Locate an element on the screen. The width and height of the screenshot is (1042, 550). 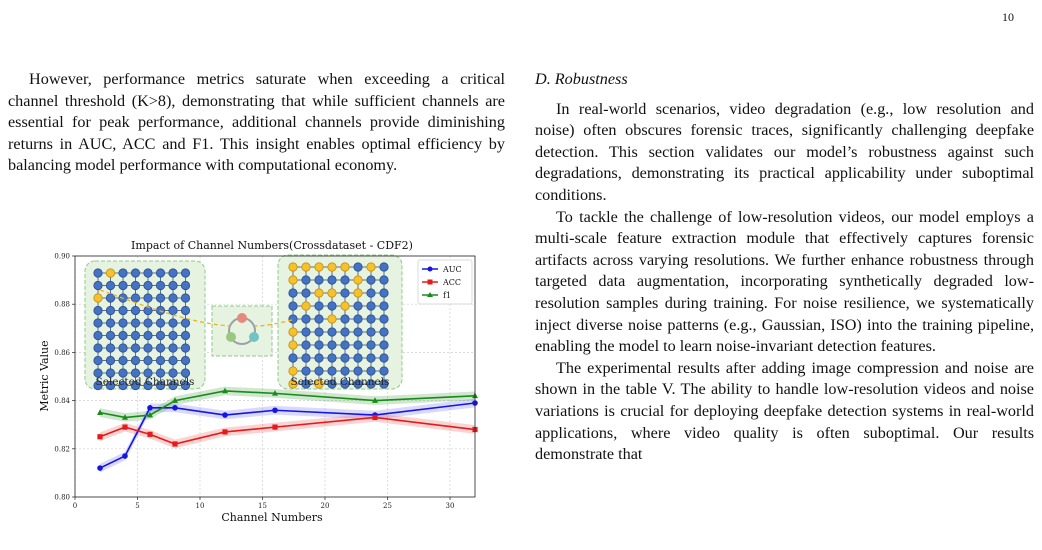
x-axis-label: Channel Numbers is located at coordinates (272, 517).